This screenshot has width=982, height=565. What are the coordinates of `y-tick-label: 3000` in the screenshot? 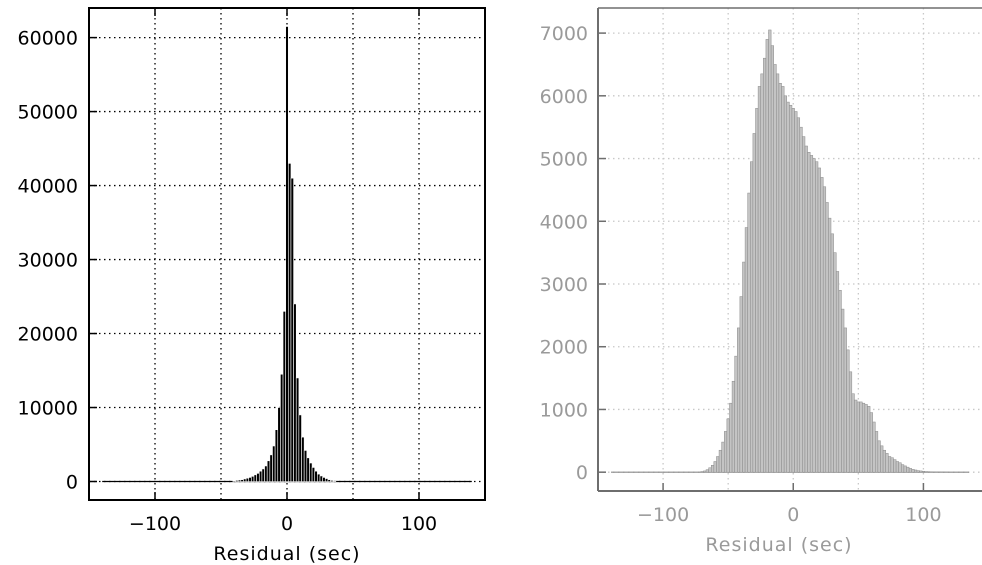 It's located at (564, 285).